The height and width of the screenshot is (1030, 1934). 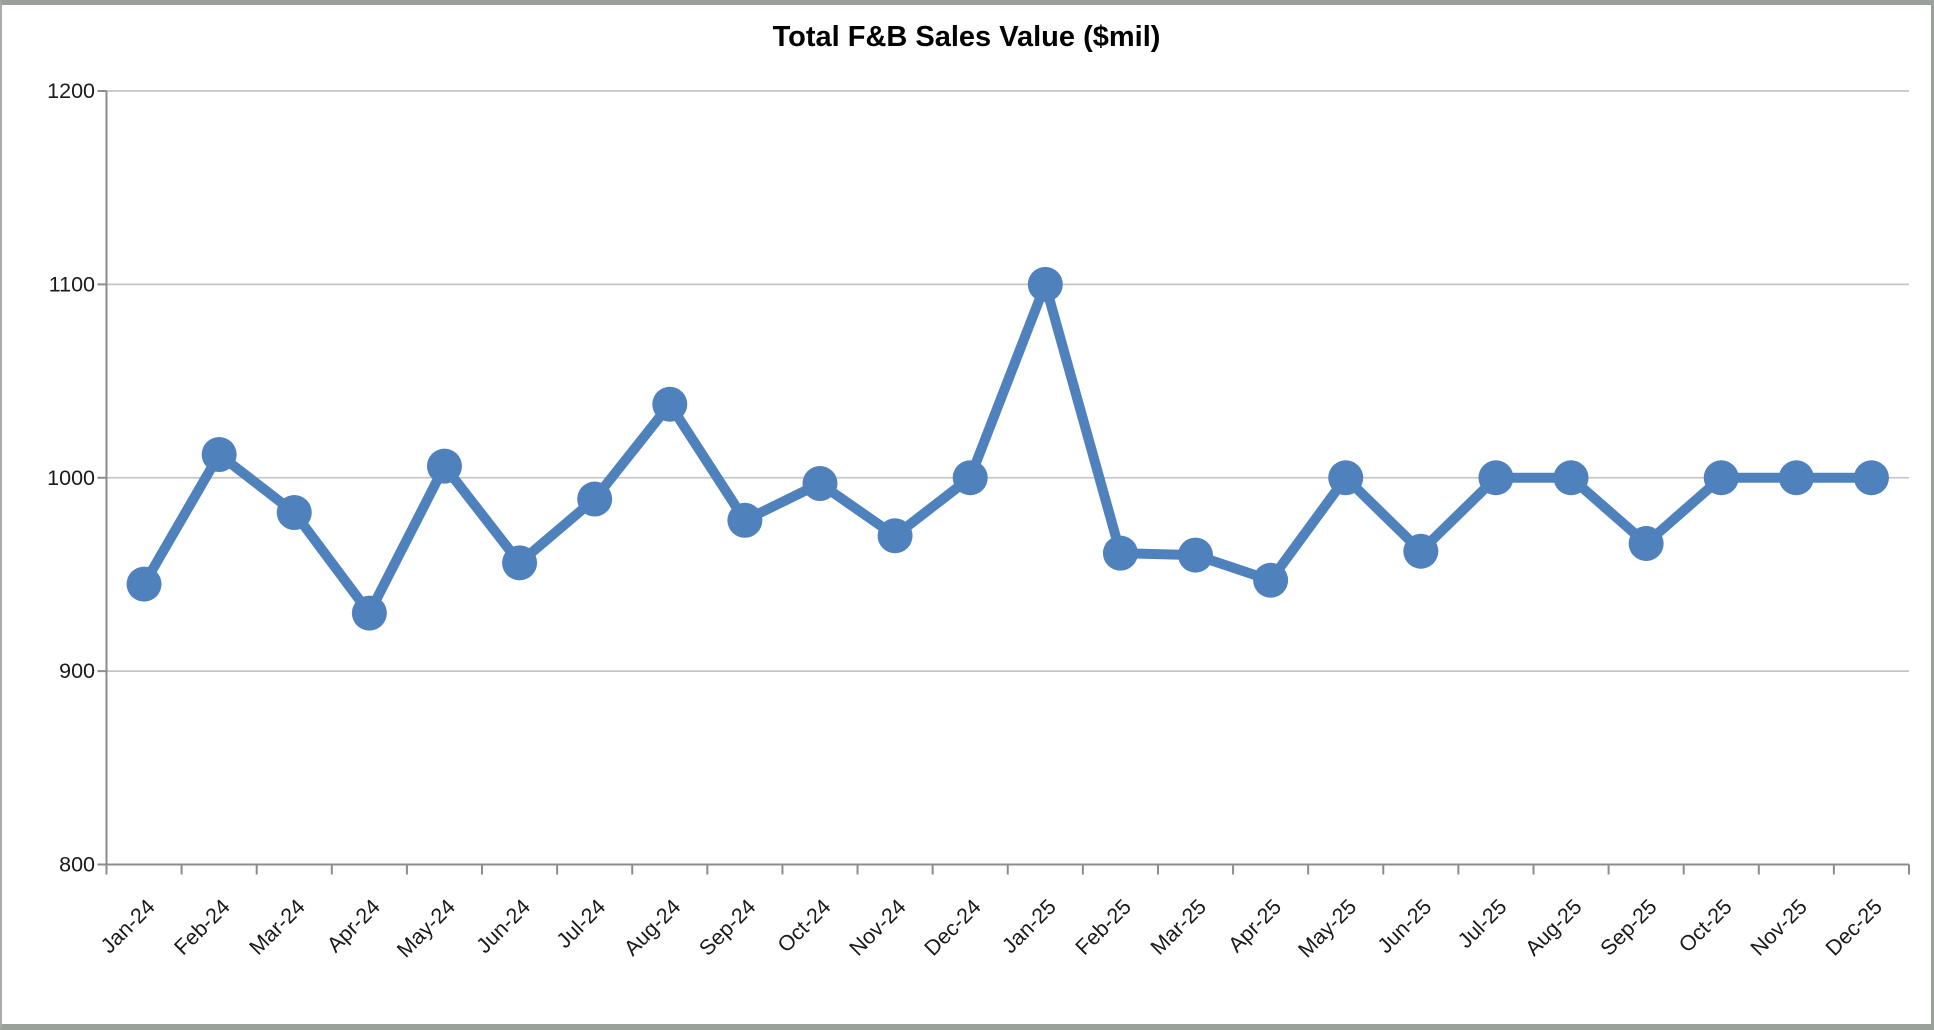 I want to click on x-axis-label: Nov-25, so click(x=1779, y=928).